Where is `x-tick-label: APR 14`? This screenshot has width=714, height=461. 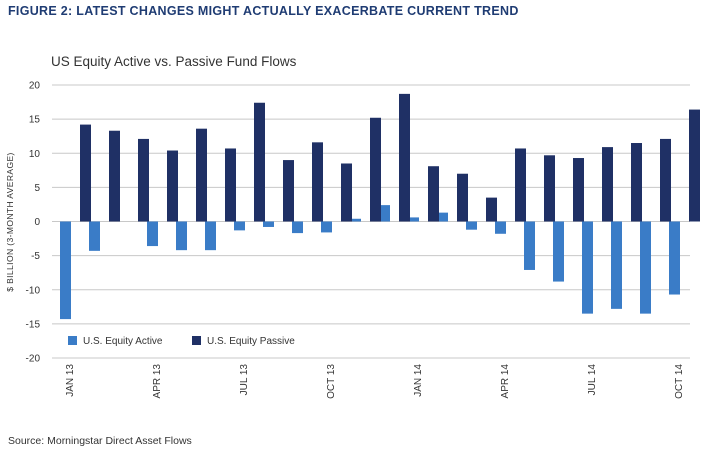
x-tick-label: APR 14 is located at coordinates (505, 381).